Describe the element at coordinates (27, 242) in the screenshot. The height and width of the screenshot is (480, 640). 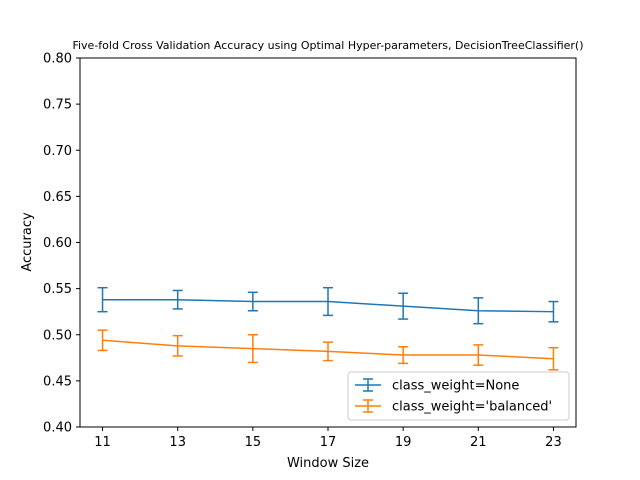
I see `y-axis-label: Accuracy` at that location.